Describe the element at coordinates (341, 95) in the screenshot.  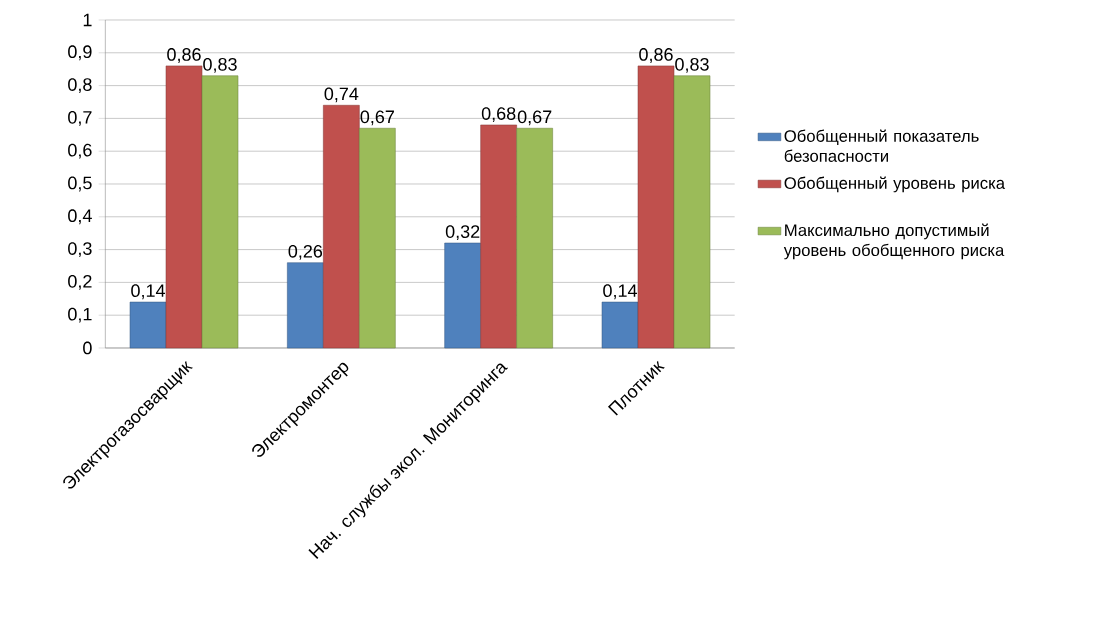
I see `data-label: 0,74` at that location.